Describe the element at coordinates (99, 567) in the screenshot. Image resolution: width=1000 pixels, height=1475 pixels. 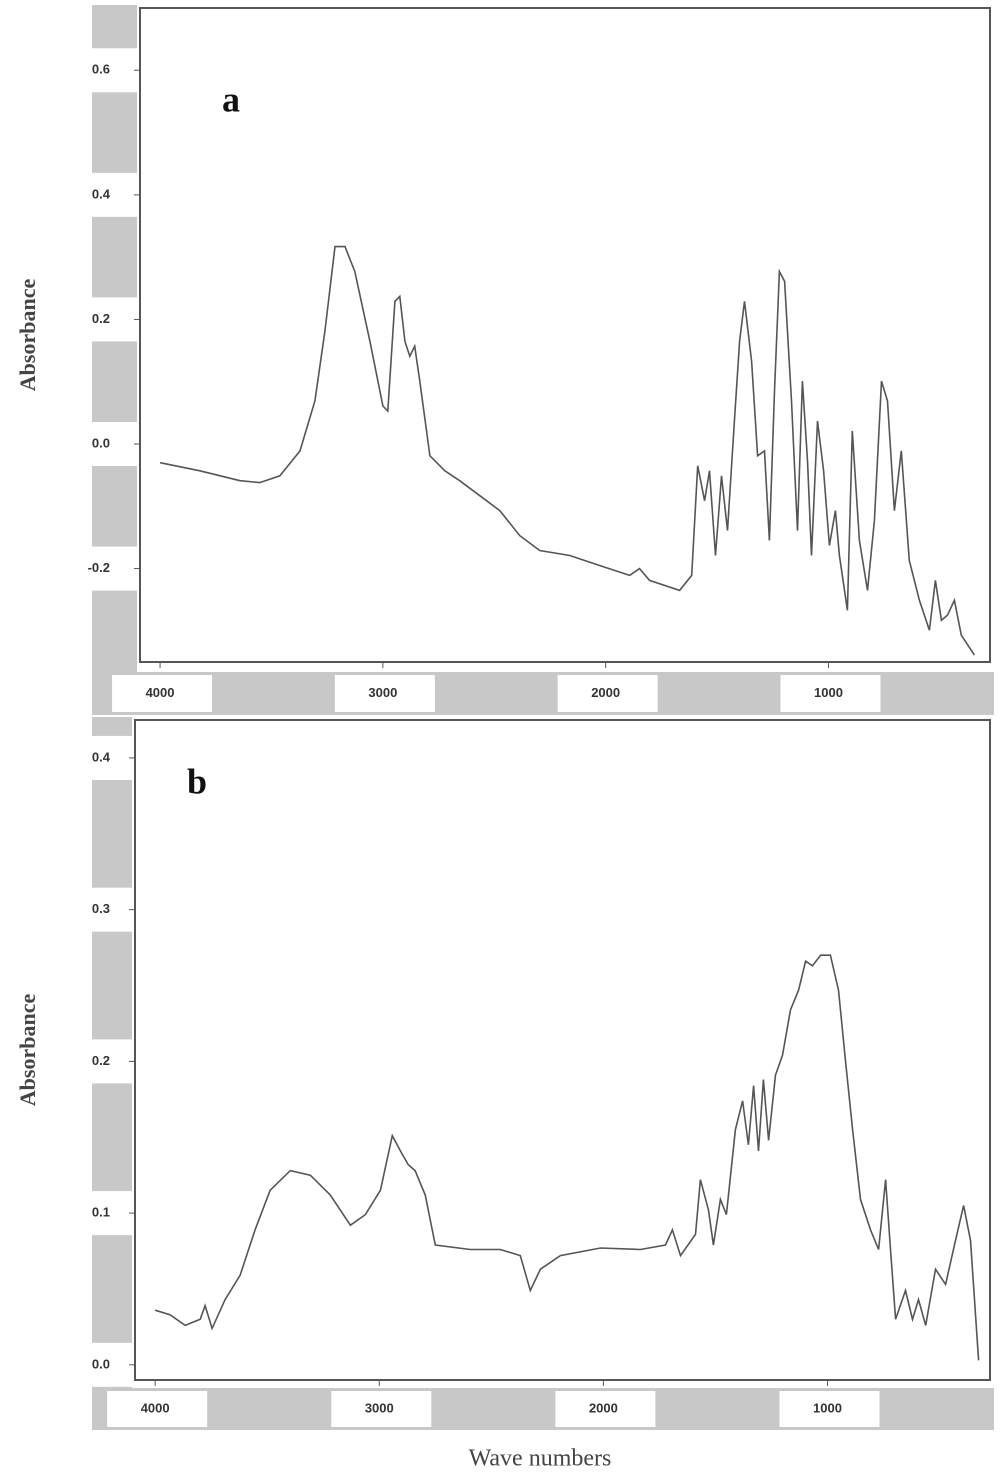
I see `y-tick-label: -0.2` at that location.